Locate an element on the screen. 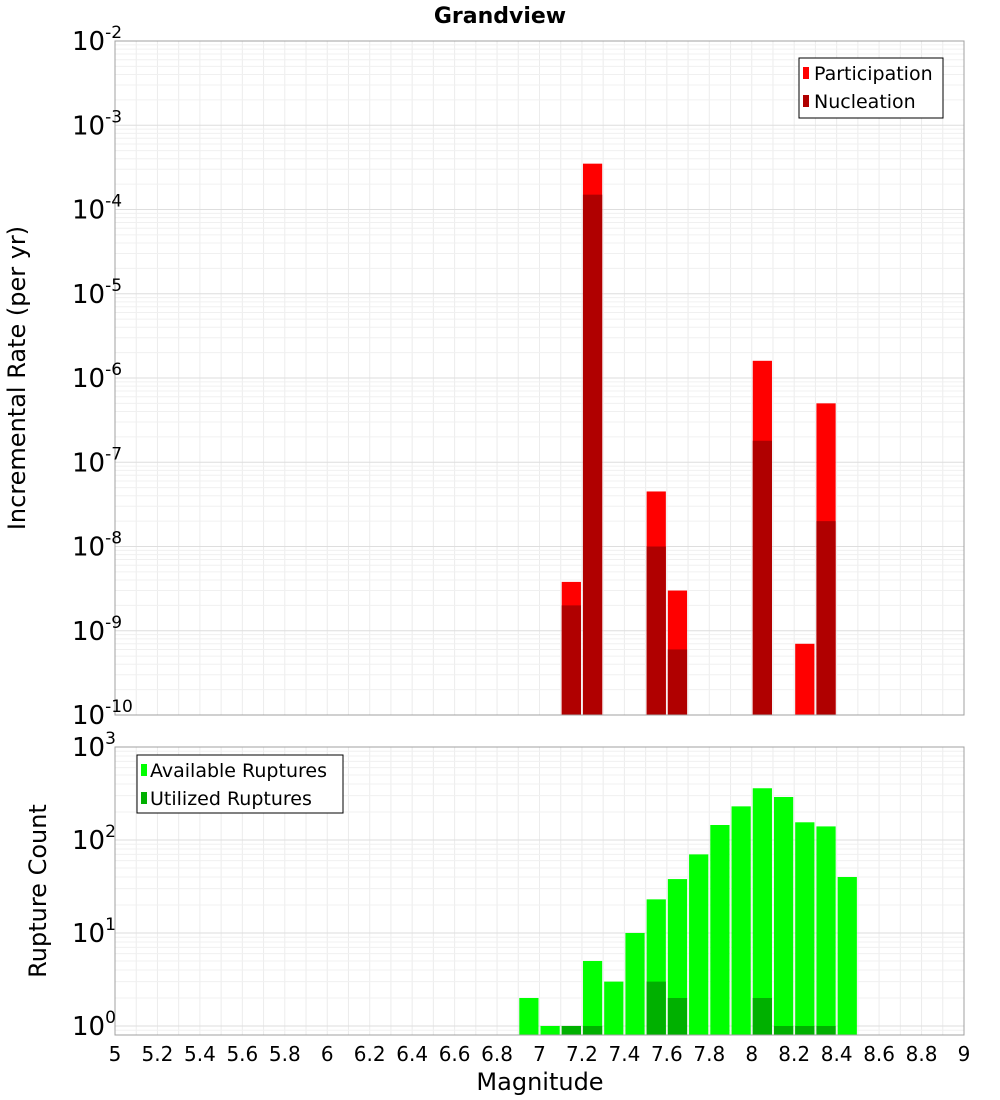 This screenshot has height=1100, width=1000. x-tick-label: 8.4 is located at coordinates (837, 1054).